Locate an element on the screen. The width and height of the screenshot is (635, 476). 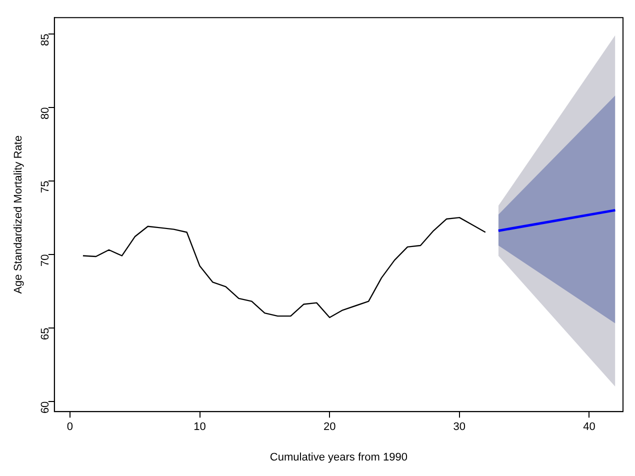
y-tick-label: 80 is located at coordinates (45, 113).